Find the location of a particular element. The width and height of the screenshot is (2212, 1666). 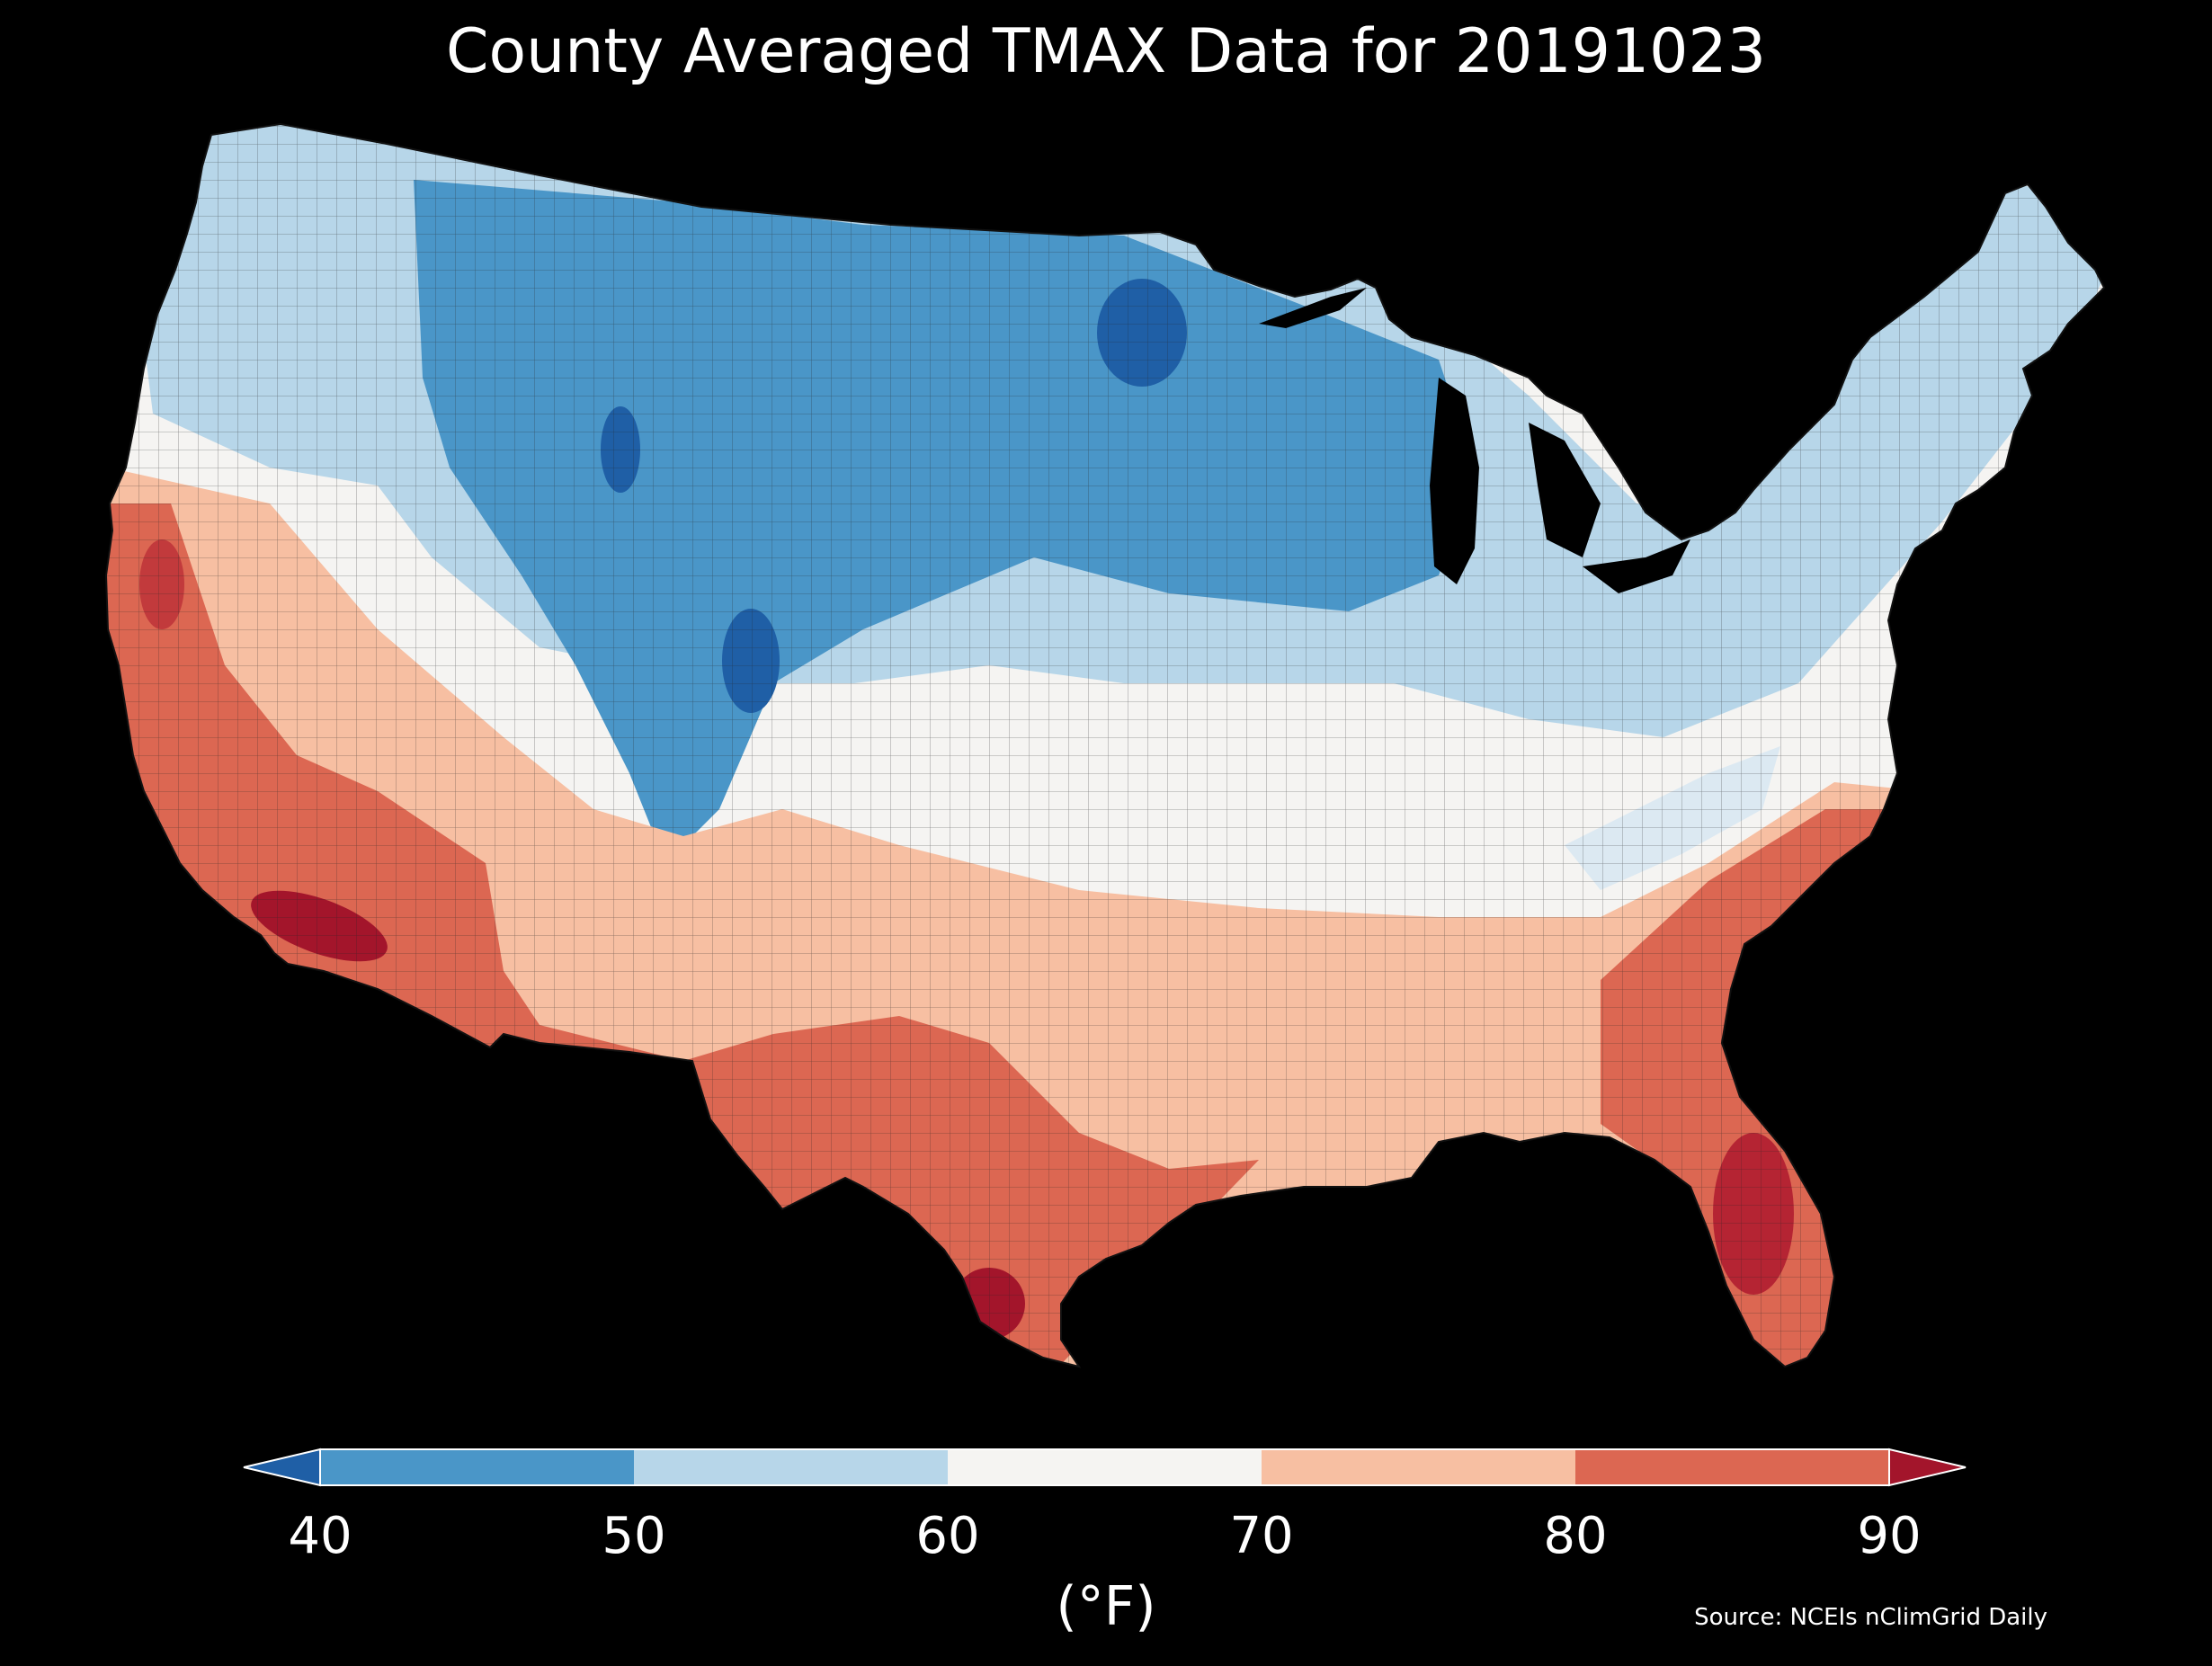

source-note: Source: NCEIs nClimGrid Daily is located at coordinates (1870, 1617).